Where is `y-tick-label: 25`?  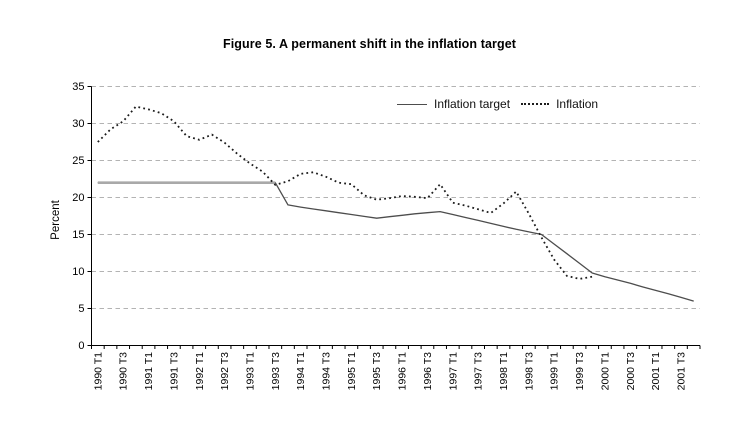 y-tick-label: 25 is located at coordinates (78, 161).